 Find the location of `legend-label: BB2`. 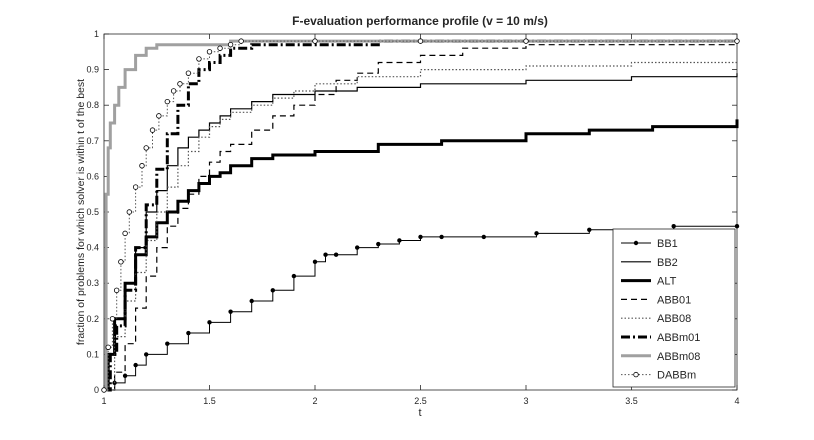

legend-label: BB2 is located at coordinates (667, 263).